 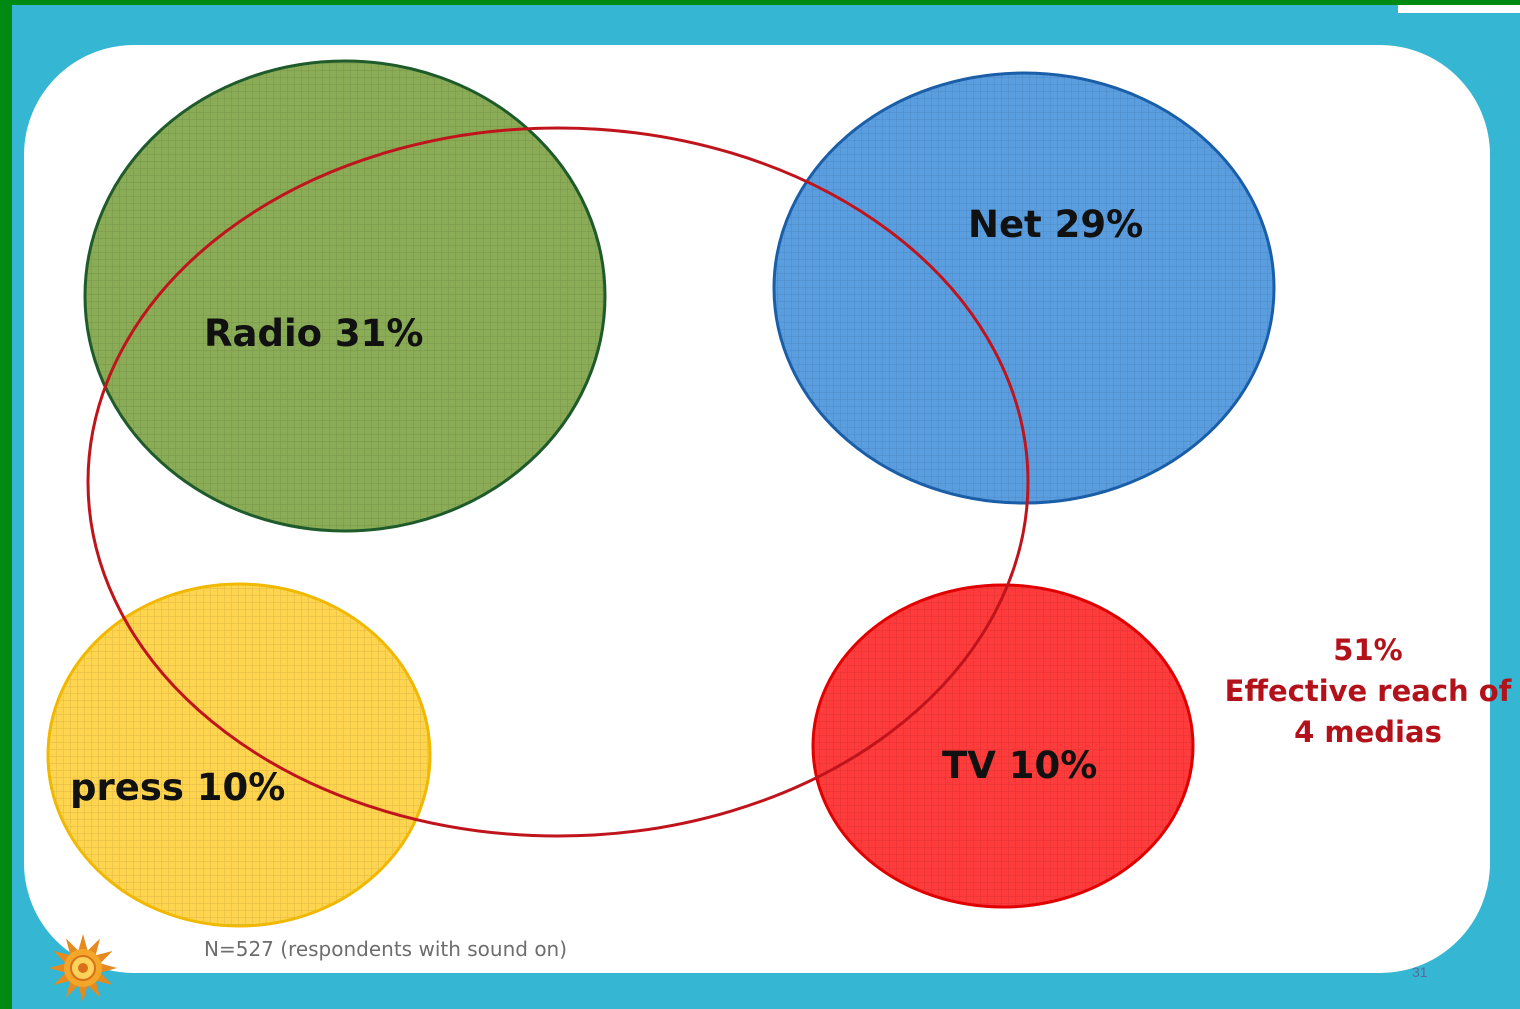 I want to click on reach-percent: 51%, so click(x=1368, y=650).